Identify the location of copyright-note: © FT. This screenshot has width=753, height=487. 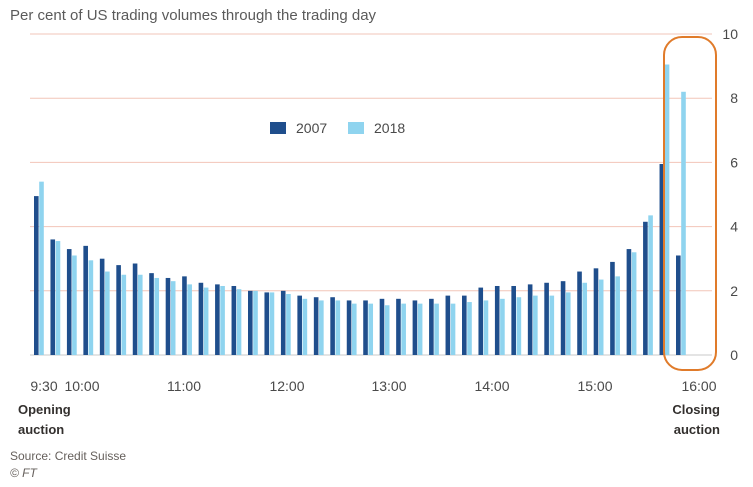
(24, 473).